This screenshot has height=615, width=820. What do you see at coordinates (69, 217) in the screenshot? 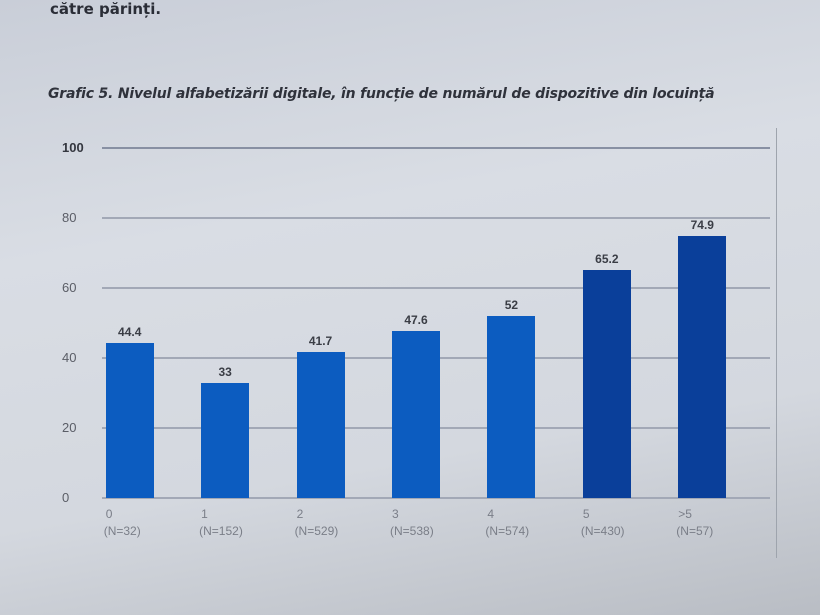
I see `y-axis-tick-label: 80` at bounding box center [69, 217].